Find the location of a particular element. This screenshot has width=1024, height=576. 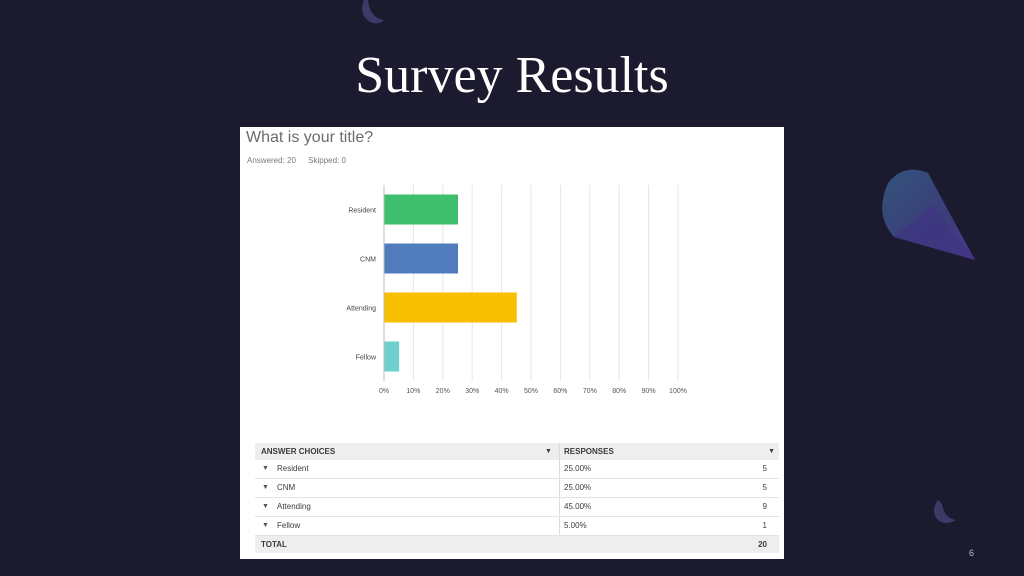

table-row: ▼ CNM 25.00% 5 is located at coordinates (517, 488).